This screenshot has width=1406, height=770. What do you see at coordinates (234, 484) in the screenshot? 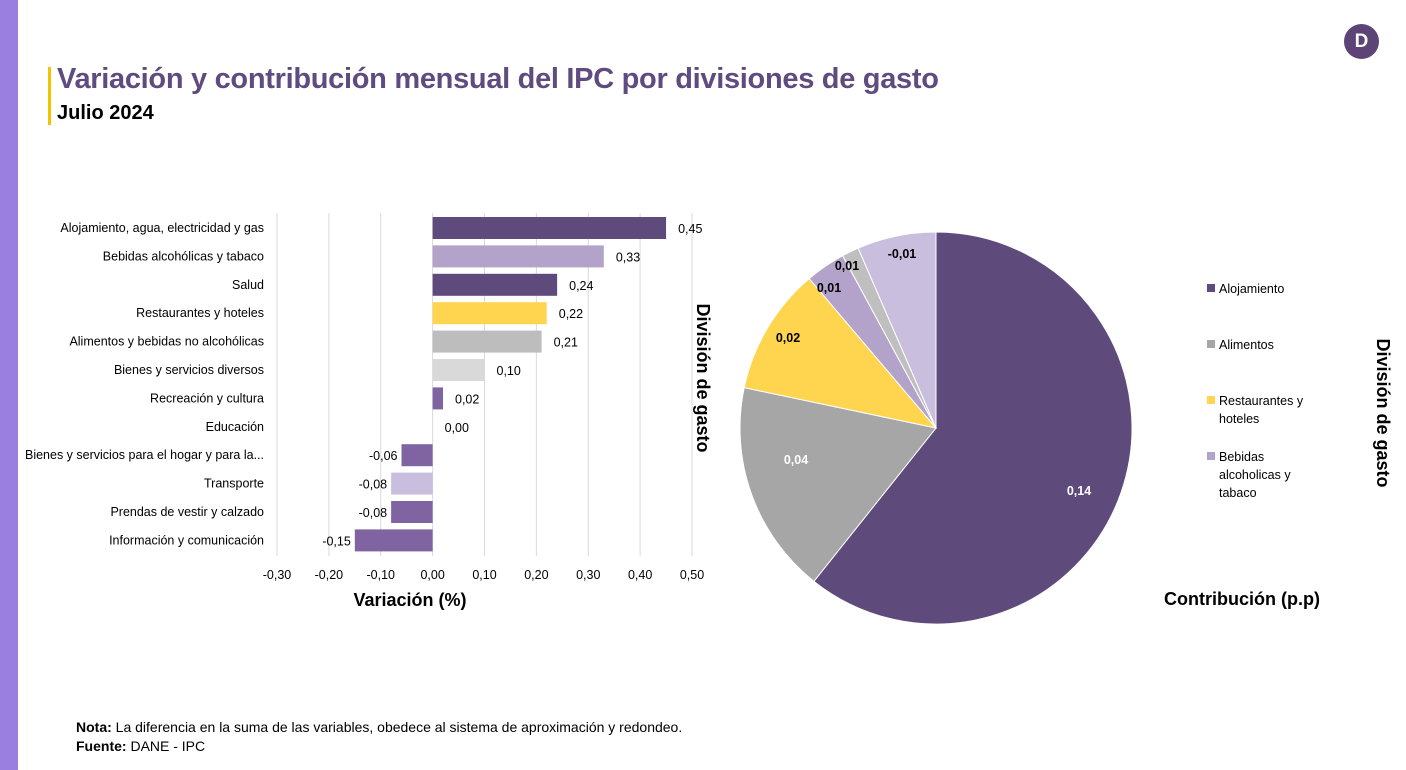
I see `category-label: Transporte` at bounding box center [234, 484].